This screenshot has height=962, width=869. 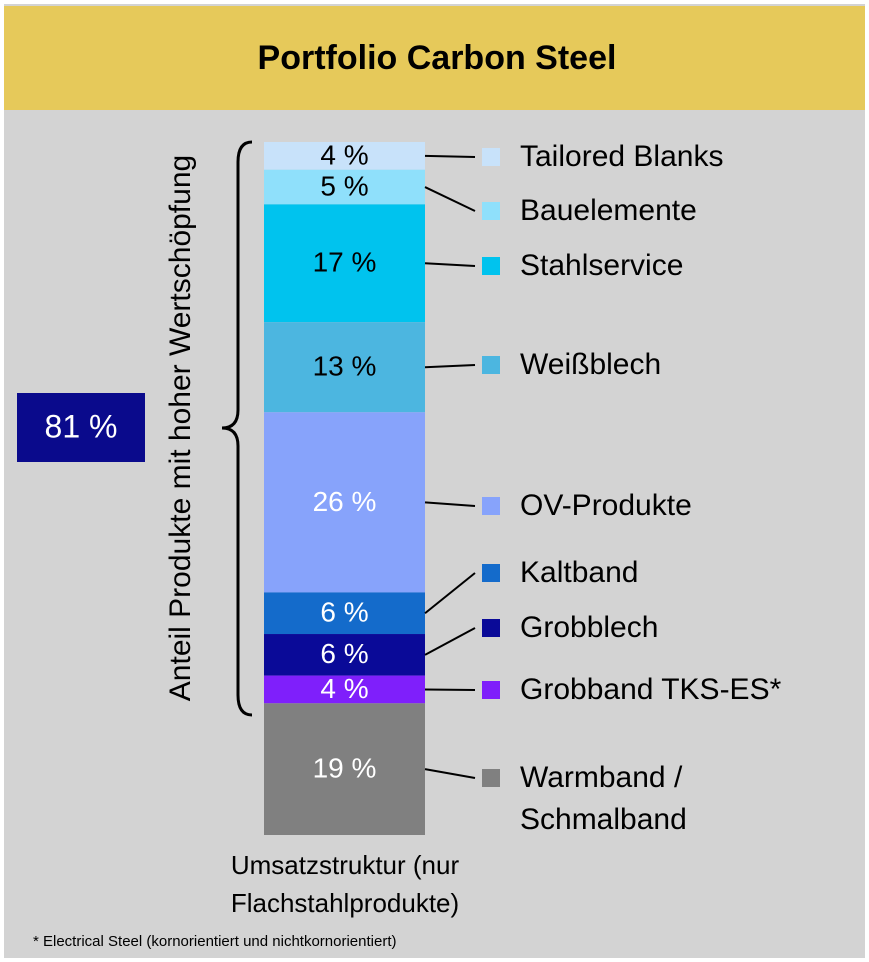 I want to click on y-axis-label: Anteil Produkte mit hoher Wertschöpfung, so click(x=180, y=428).